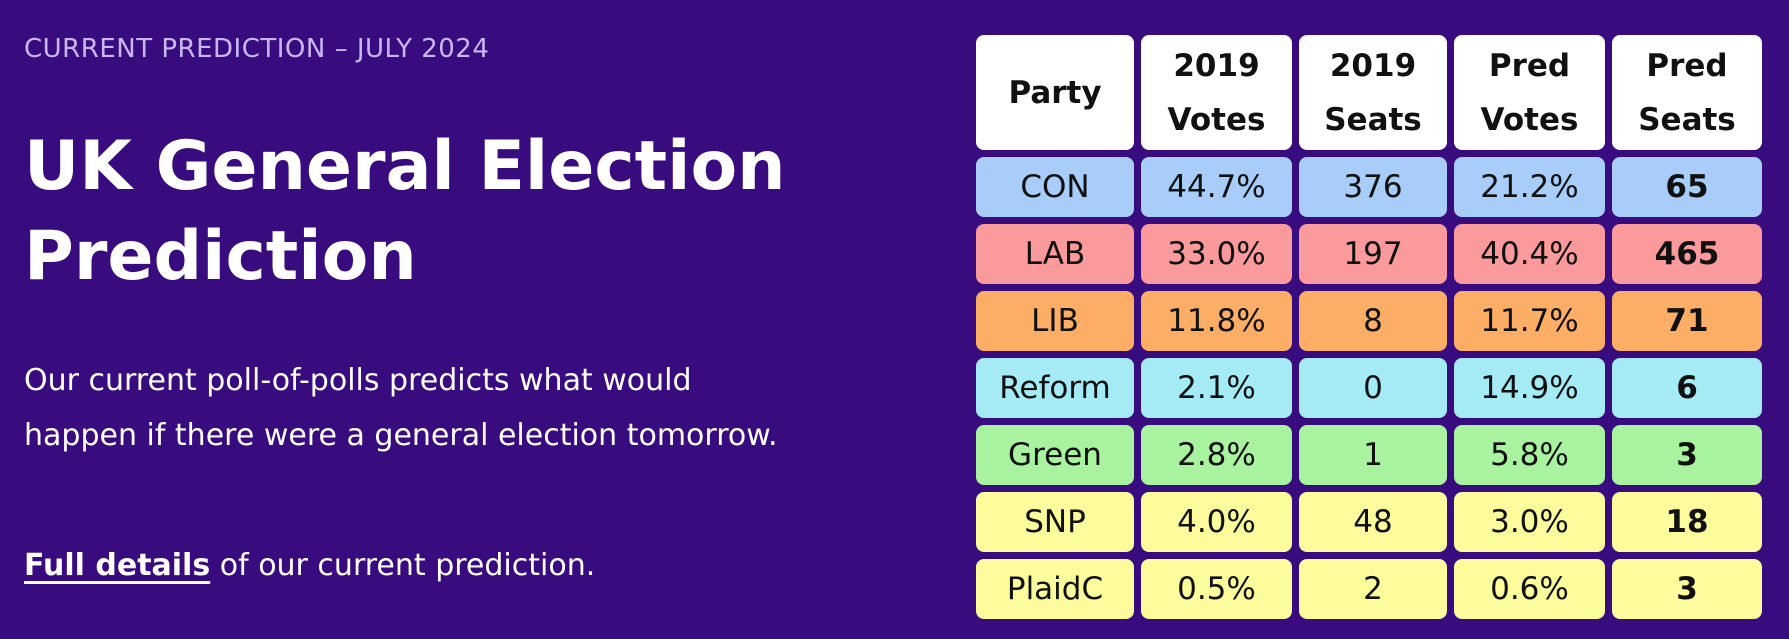 The width and height of the screenshot is (1789, 639). Describe the element at coordinates (1529, 187) in the screenshot. I see `pred-votes-cell: 21.2%` at that location.